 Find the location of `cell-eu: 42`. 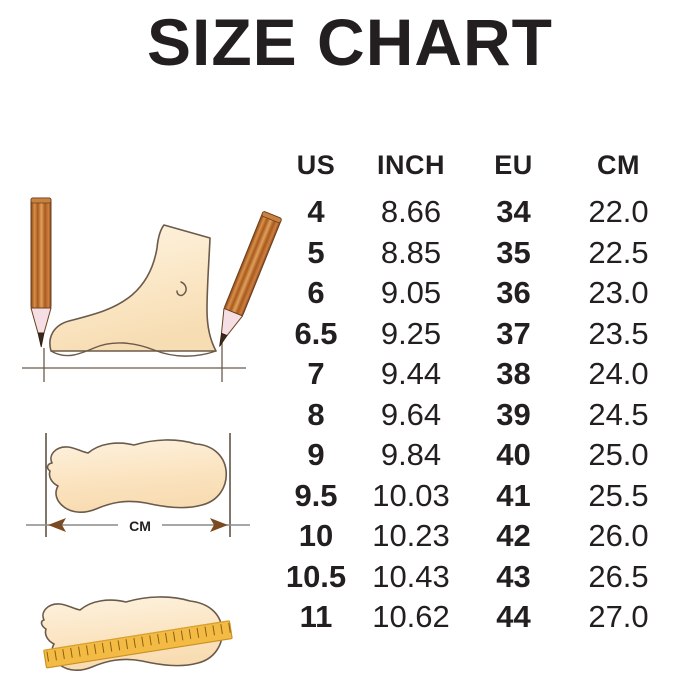

cell-eu: 42 is located at coordinates (513, 536).